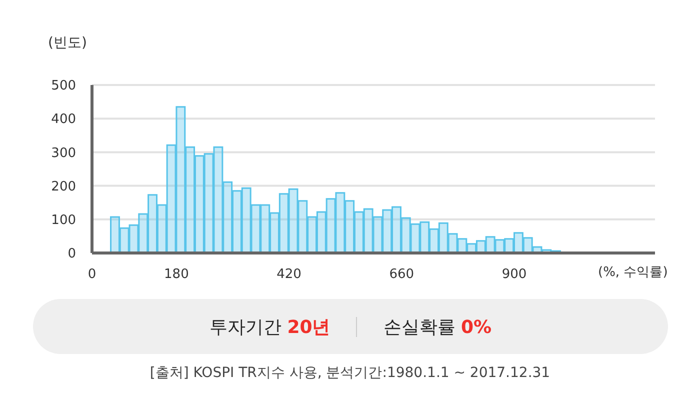 The height and width of the screenshot is (410, 700). What do you see at coordinates (633, 272) in the screenshot?
I see `x-axis-title: (%, 수익률)` at bounding box center [633, 272].